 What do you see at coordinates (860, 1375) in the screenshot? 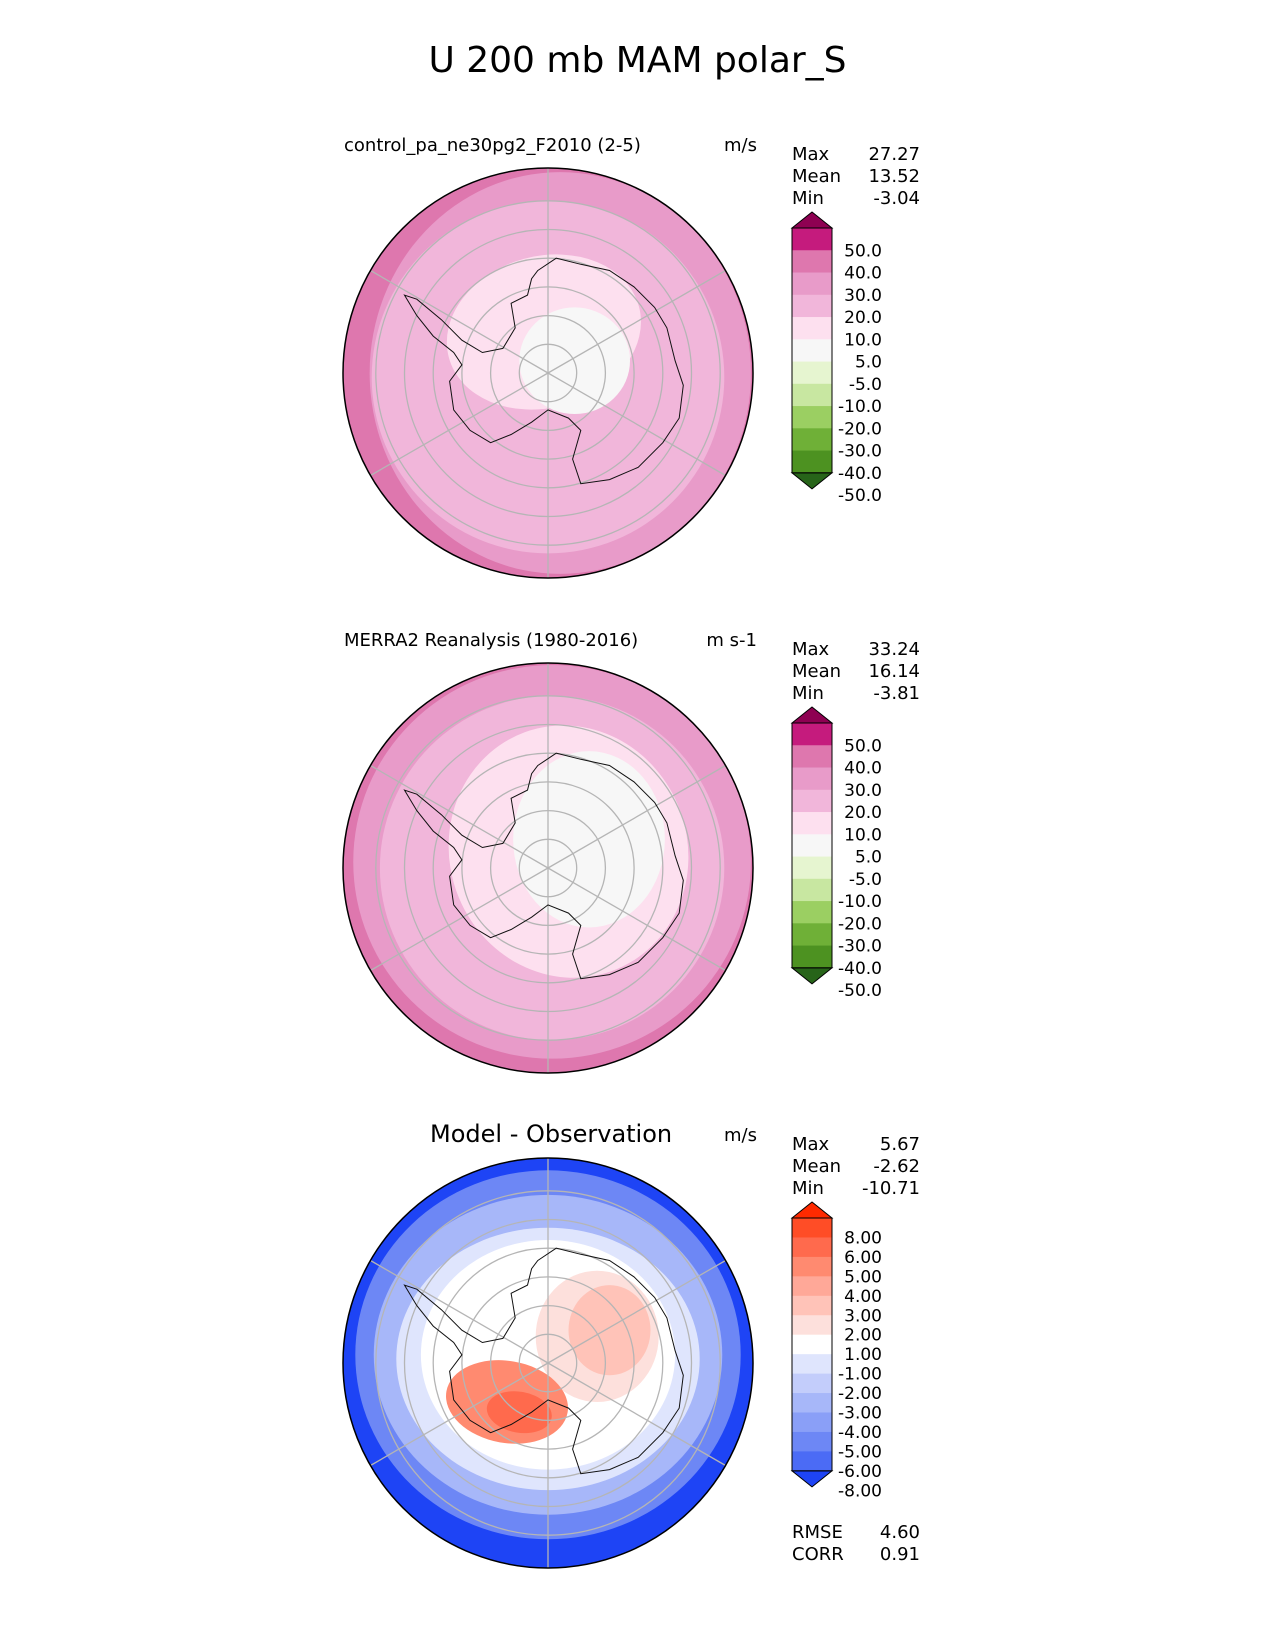
I see `colorbar-tick-label: -1.00` at bounding box center [860, 1375].